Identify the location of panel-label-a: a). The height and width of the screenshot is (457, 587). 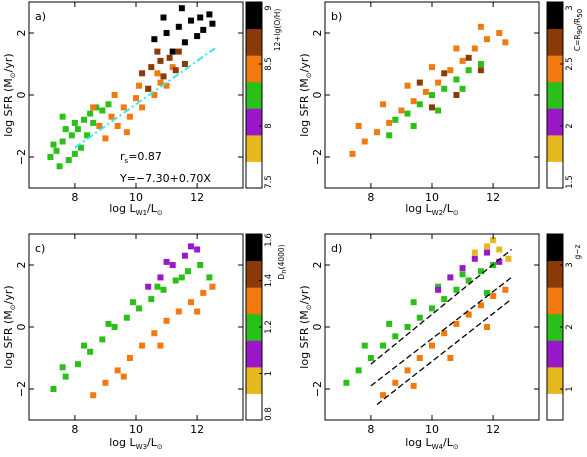
(40, 16).